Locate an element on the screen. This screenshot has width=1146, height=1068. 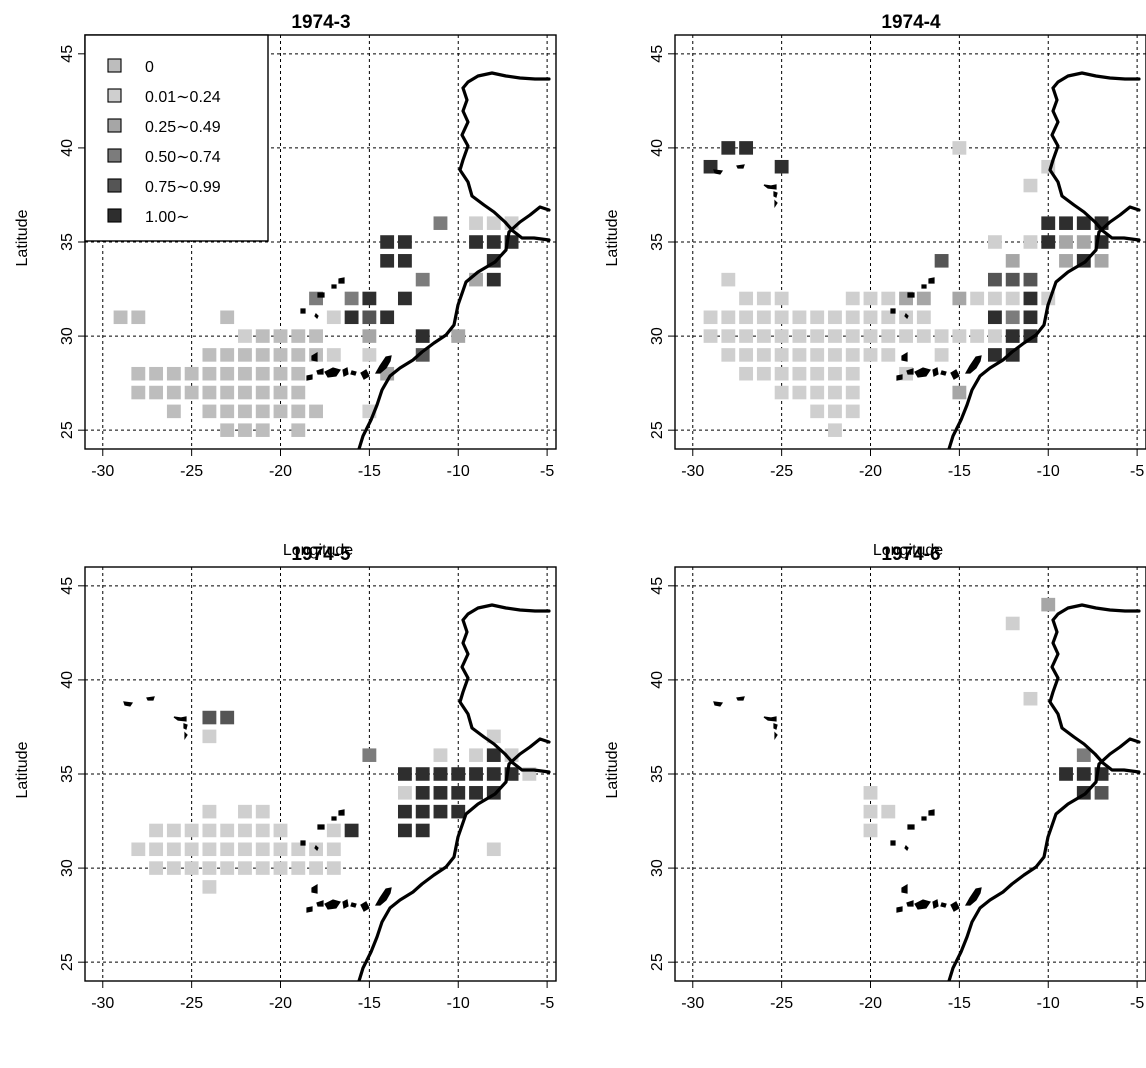
panel-title: 1974-6 is located at coordinates (910, 554).